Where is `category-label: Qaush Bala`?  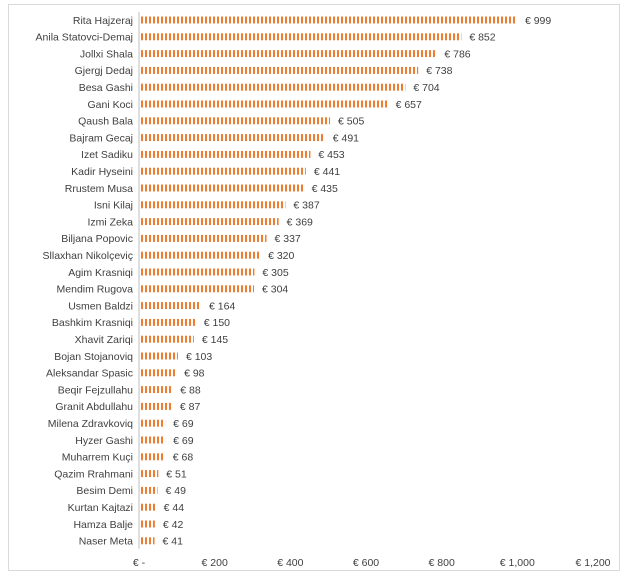 category-label: Qaush Bala is located at coordinates (105, 122).